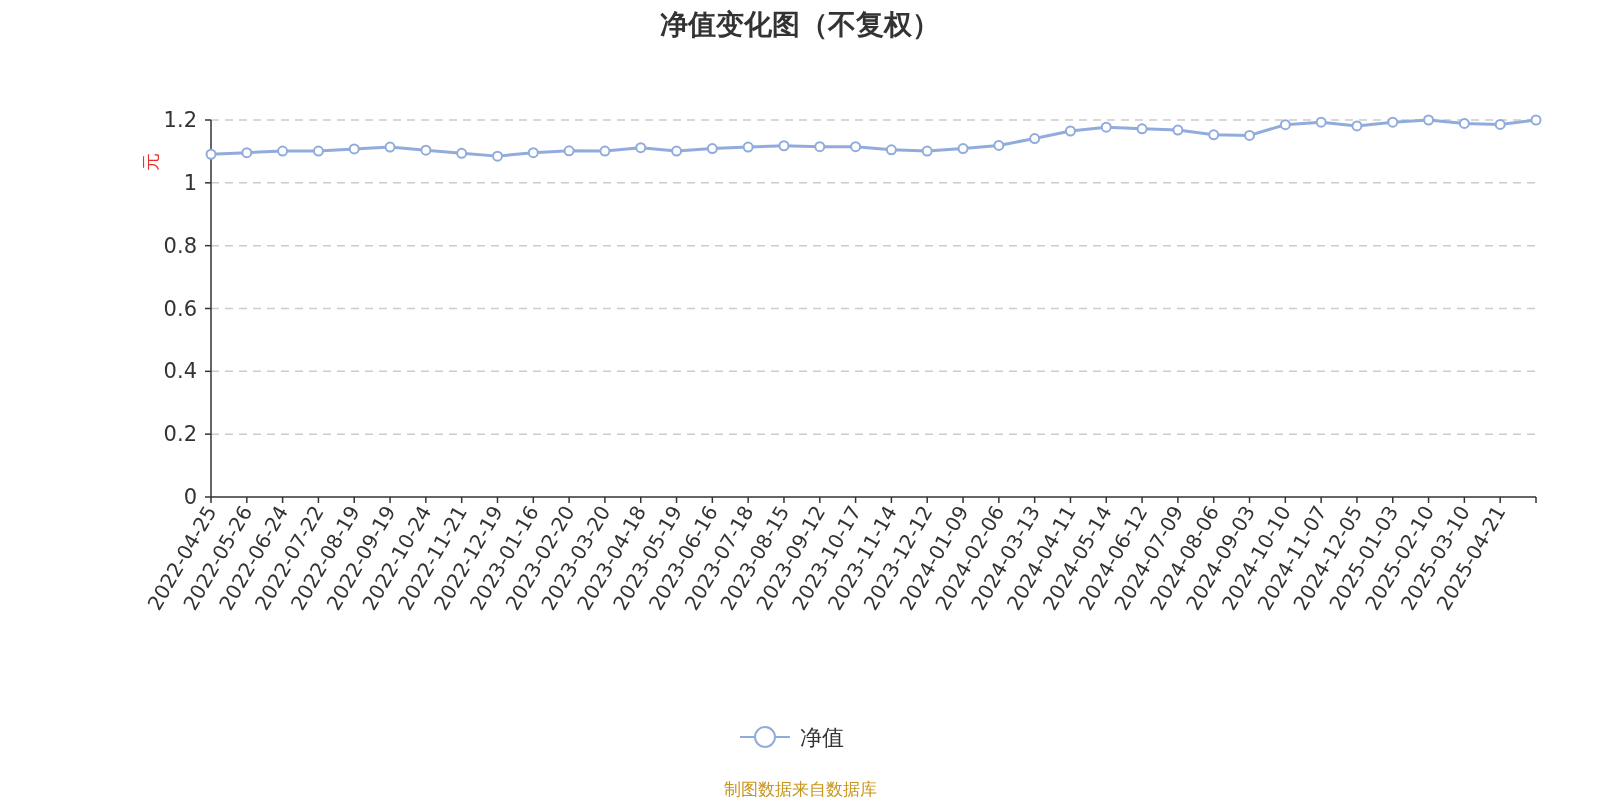  What do you see at coordinates (180, 308) in the screenshot?
I see `y-tick-label: 0.6` at bounding box center [180, 308].